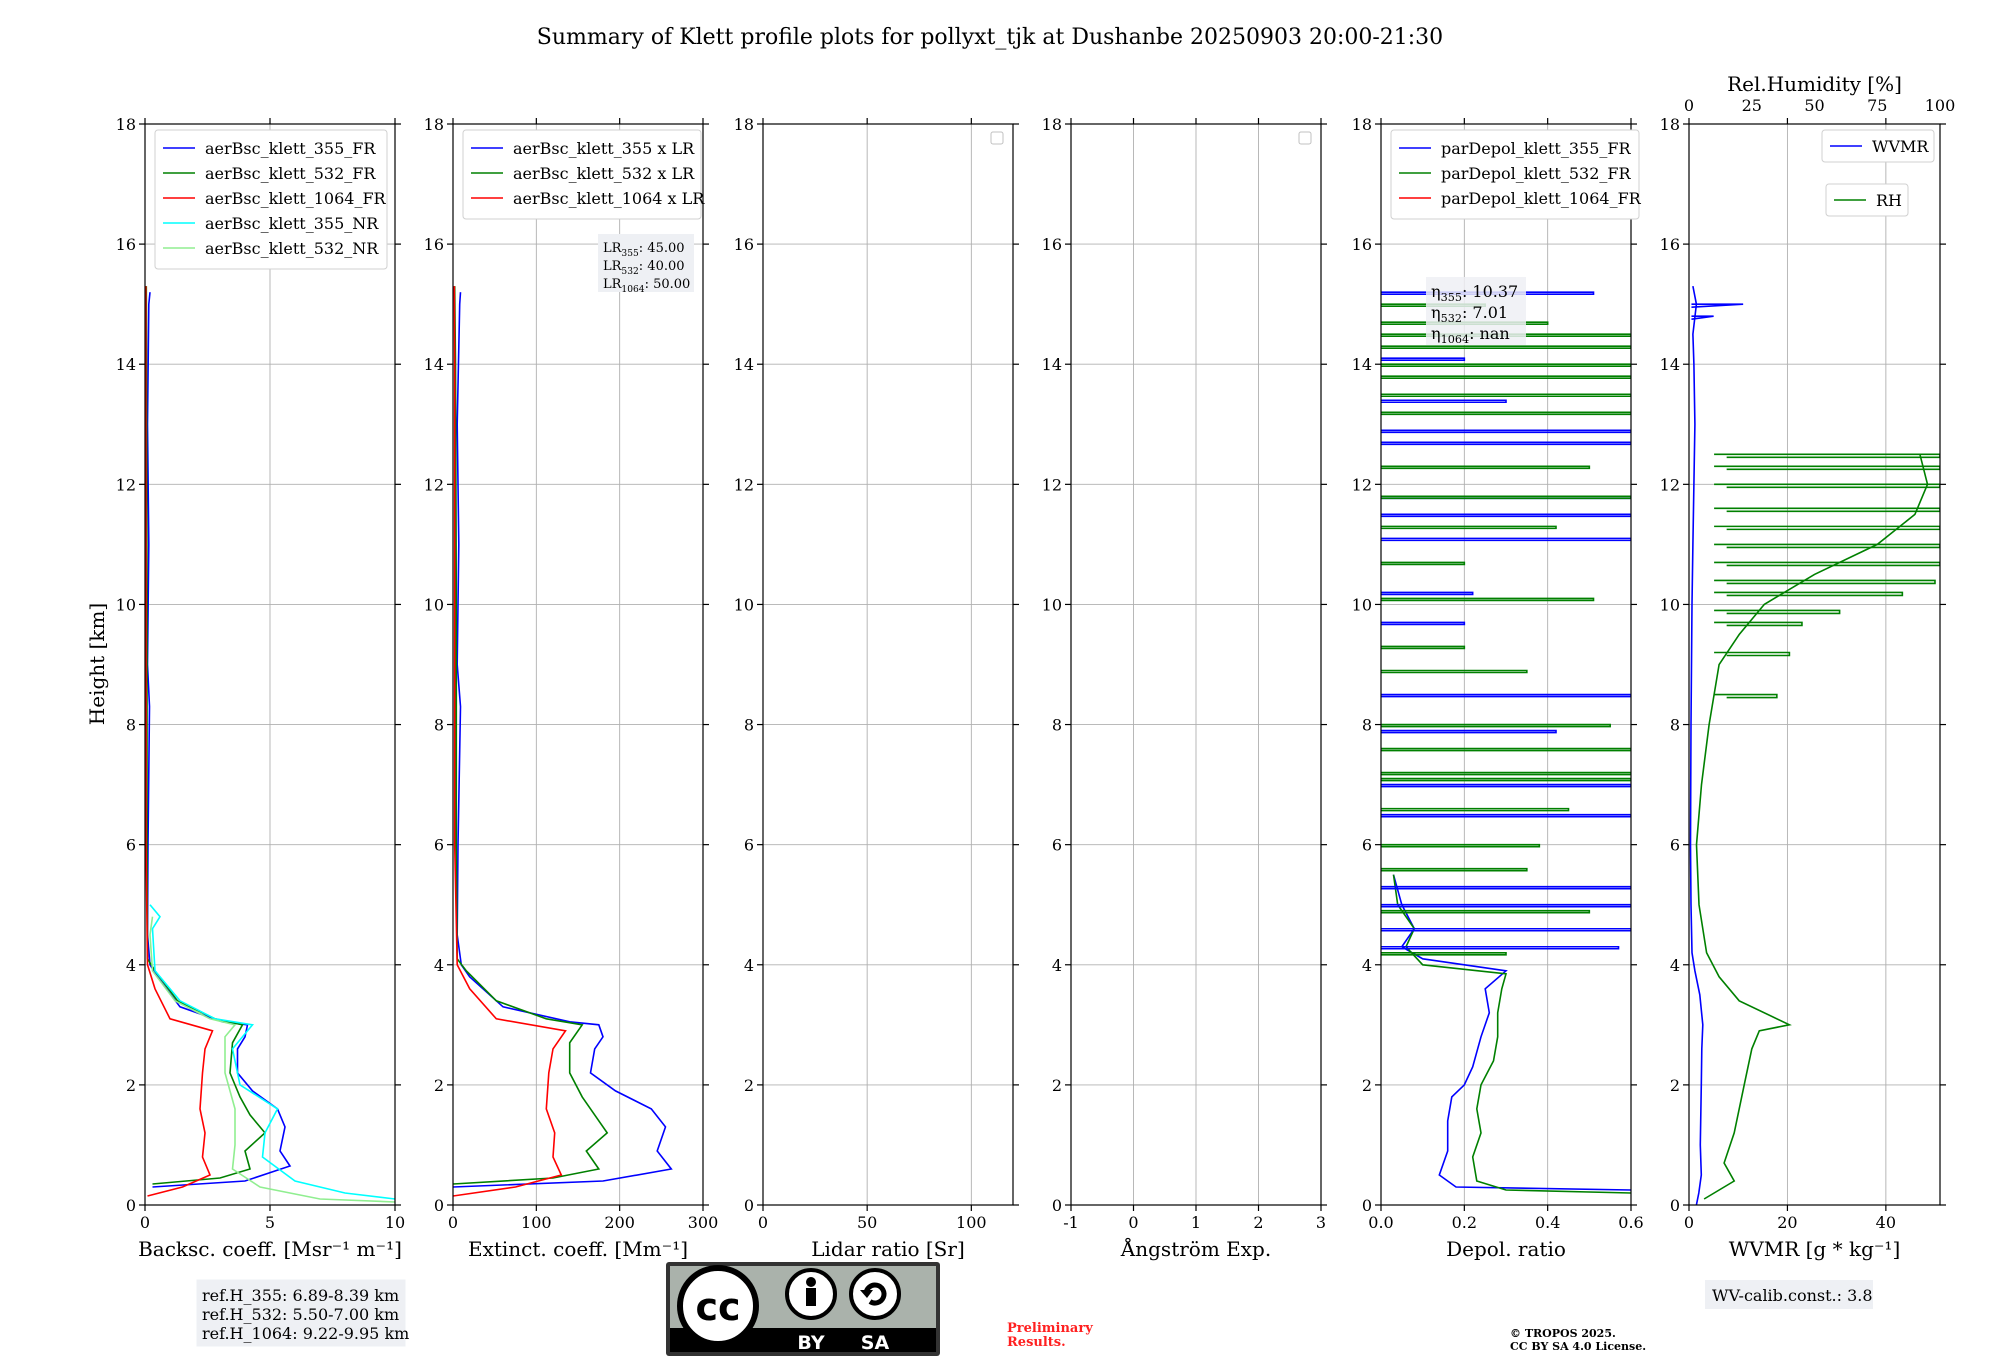 This screenshot has width=2000, height=1360. I want to click on x-tick-label: 10, so click(395, 1222).